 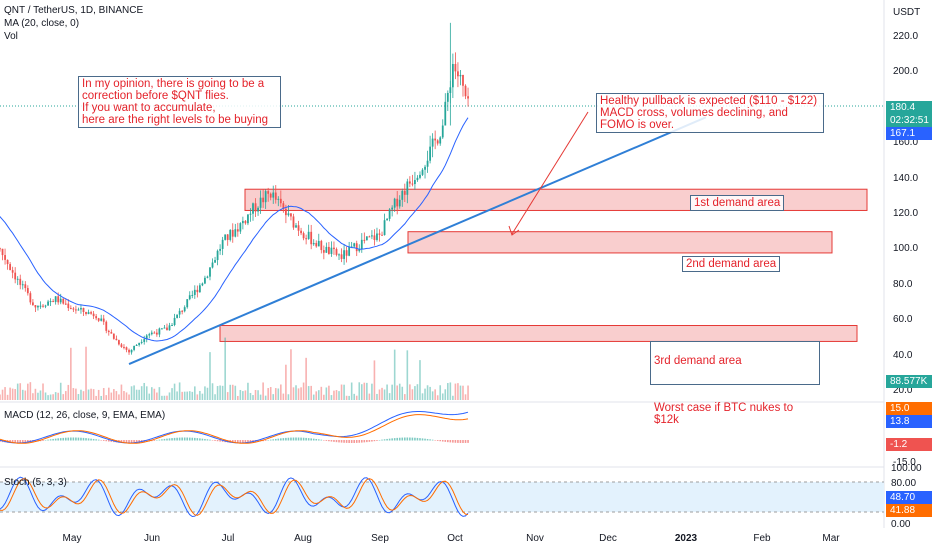 What do you see at coordinates (731, 264) in the screenshot?
I see `zone2-label: 2nd demand area` at bounding box center [731, 264].